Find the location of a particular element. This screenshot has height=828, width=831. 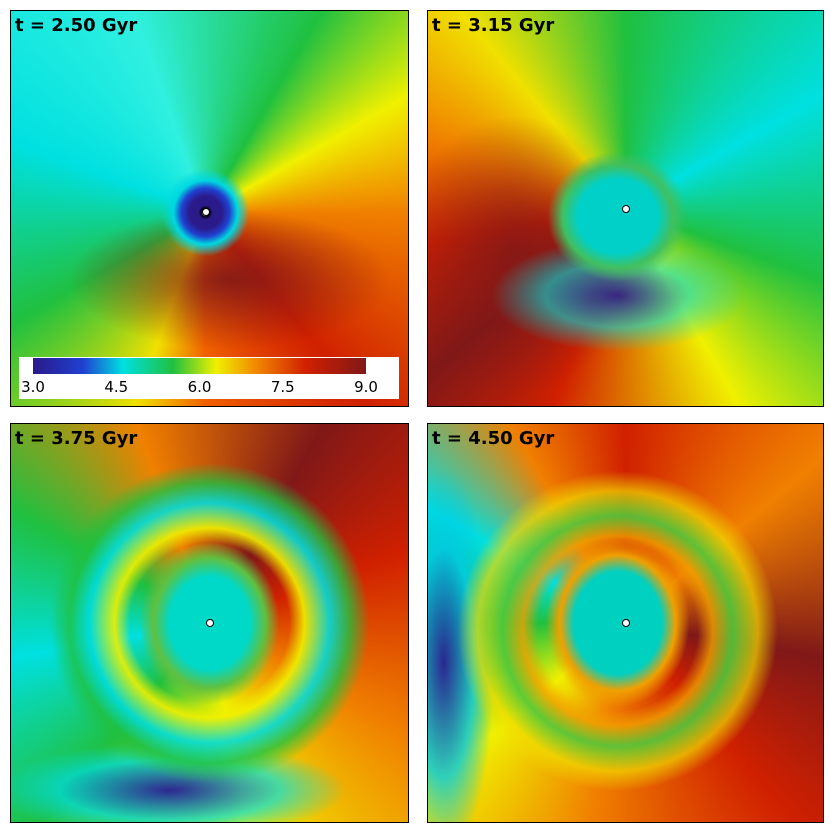

panel-label: t = 2.50 Gyr is located at coordinates (76, 25).